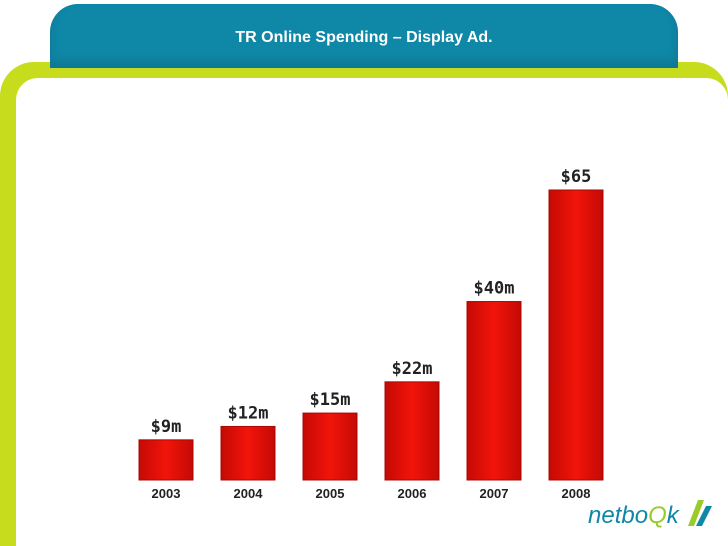  What do you see at coordinates (249, 493) in the screenshot?
I see `x-tick-2004: 2004` at bounding box center [249, 493].